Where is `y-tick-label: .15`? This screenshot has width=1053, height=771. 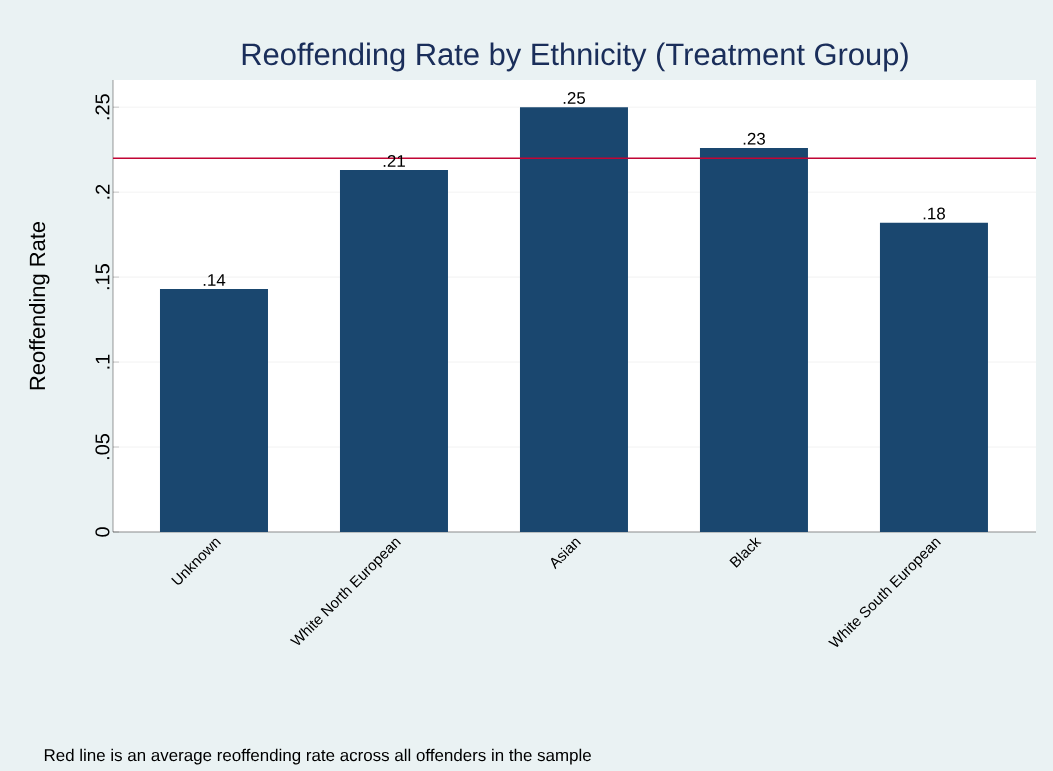
y-tick-label: .15 is located at coordinates (102, 277).